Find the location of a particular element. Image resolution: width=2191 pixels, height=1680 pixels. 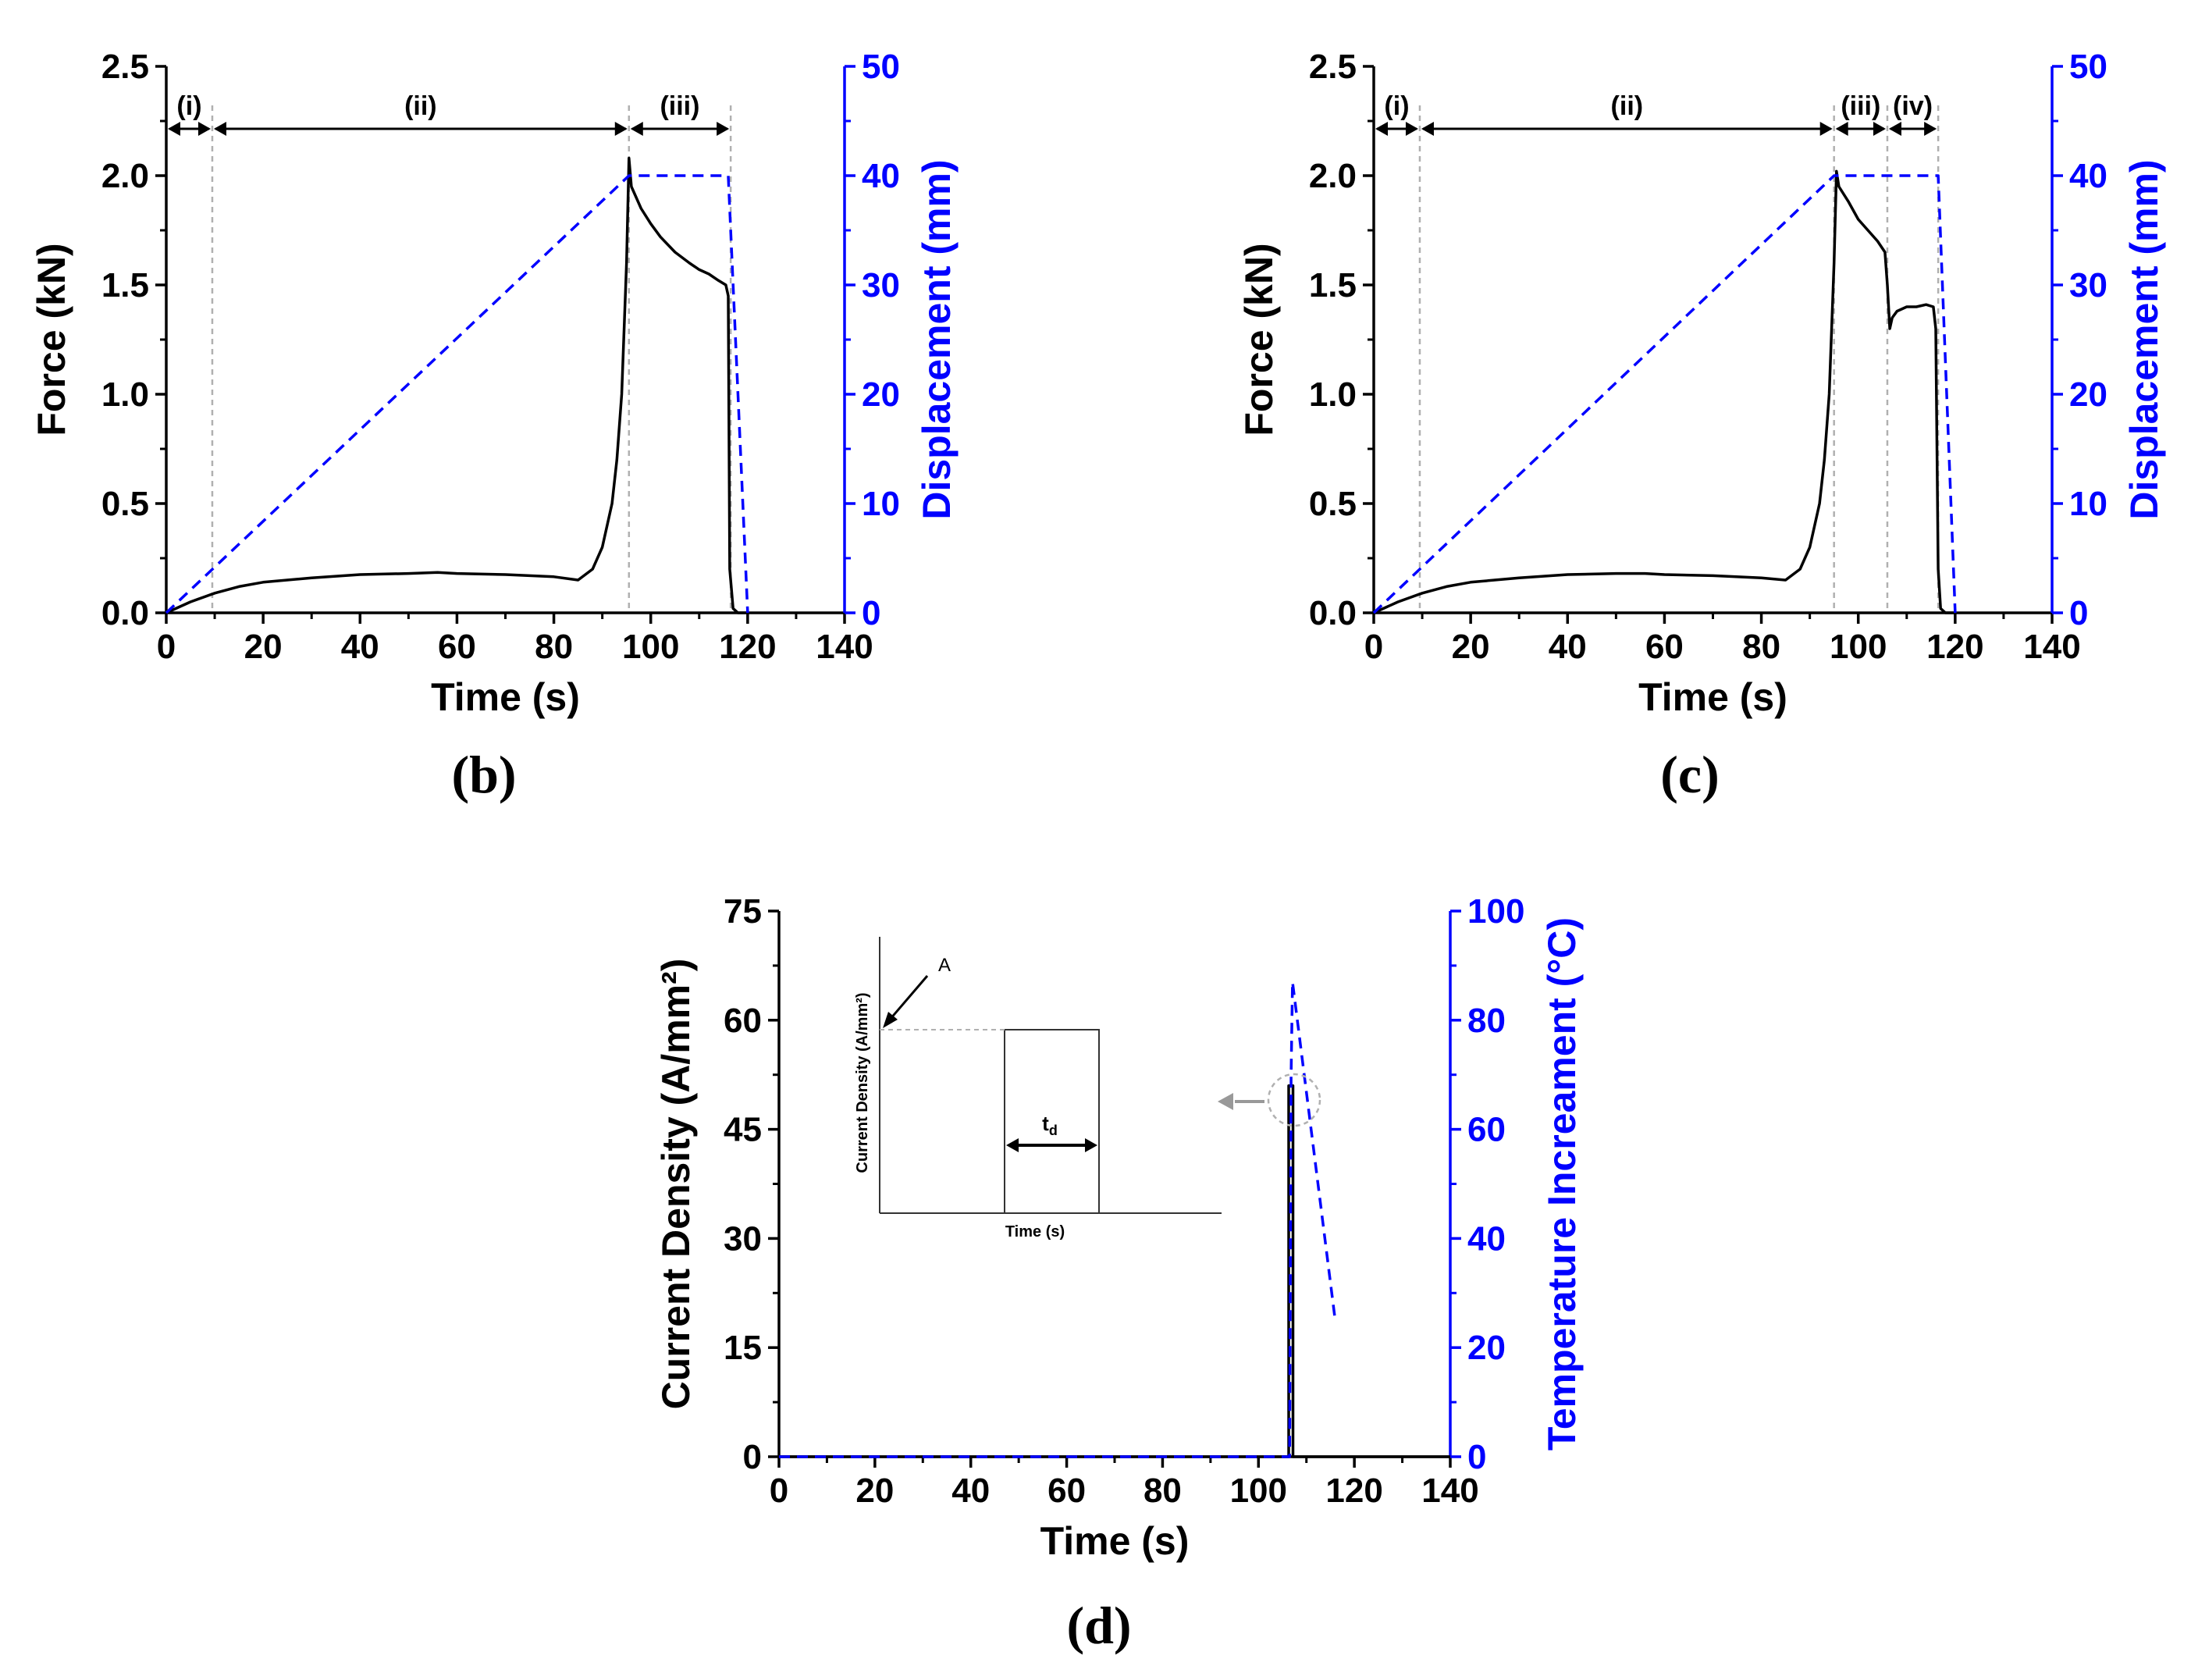

y-tick-label: 15 is located at coordinates (743, 1348).